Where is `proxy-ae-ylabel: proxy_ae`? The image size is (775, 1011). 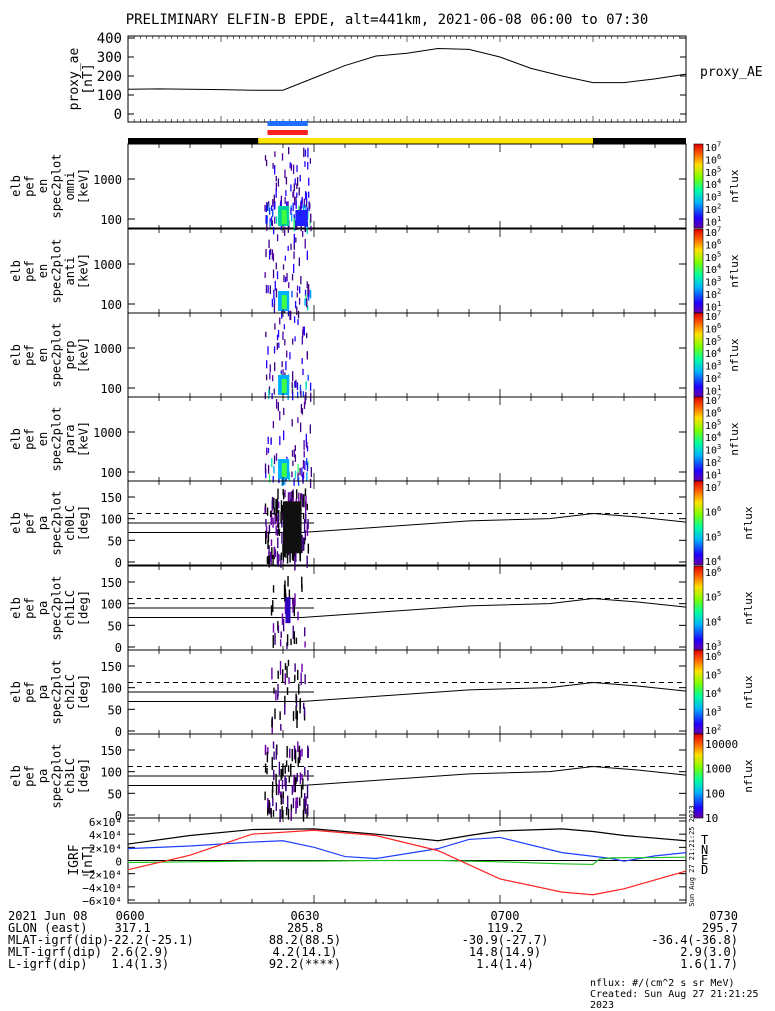
proxy-ae-ylabel: proxy_ae is located at coordinates (74, 79).